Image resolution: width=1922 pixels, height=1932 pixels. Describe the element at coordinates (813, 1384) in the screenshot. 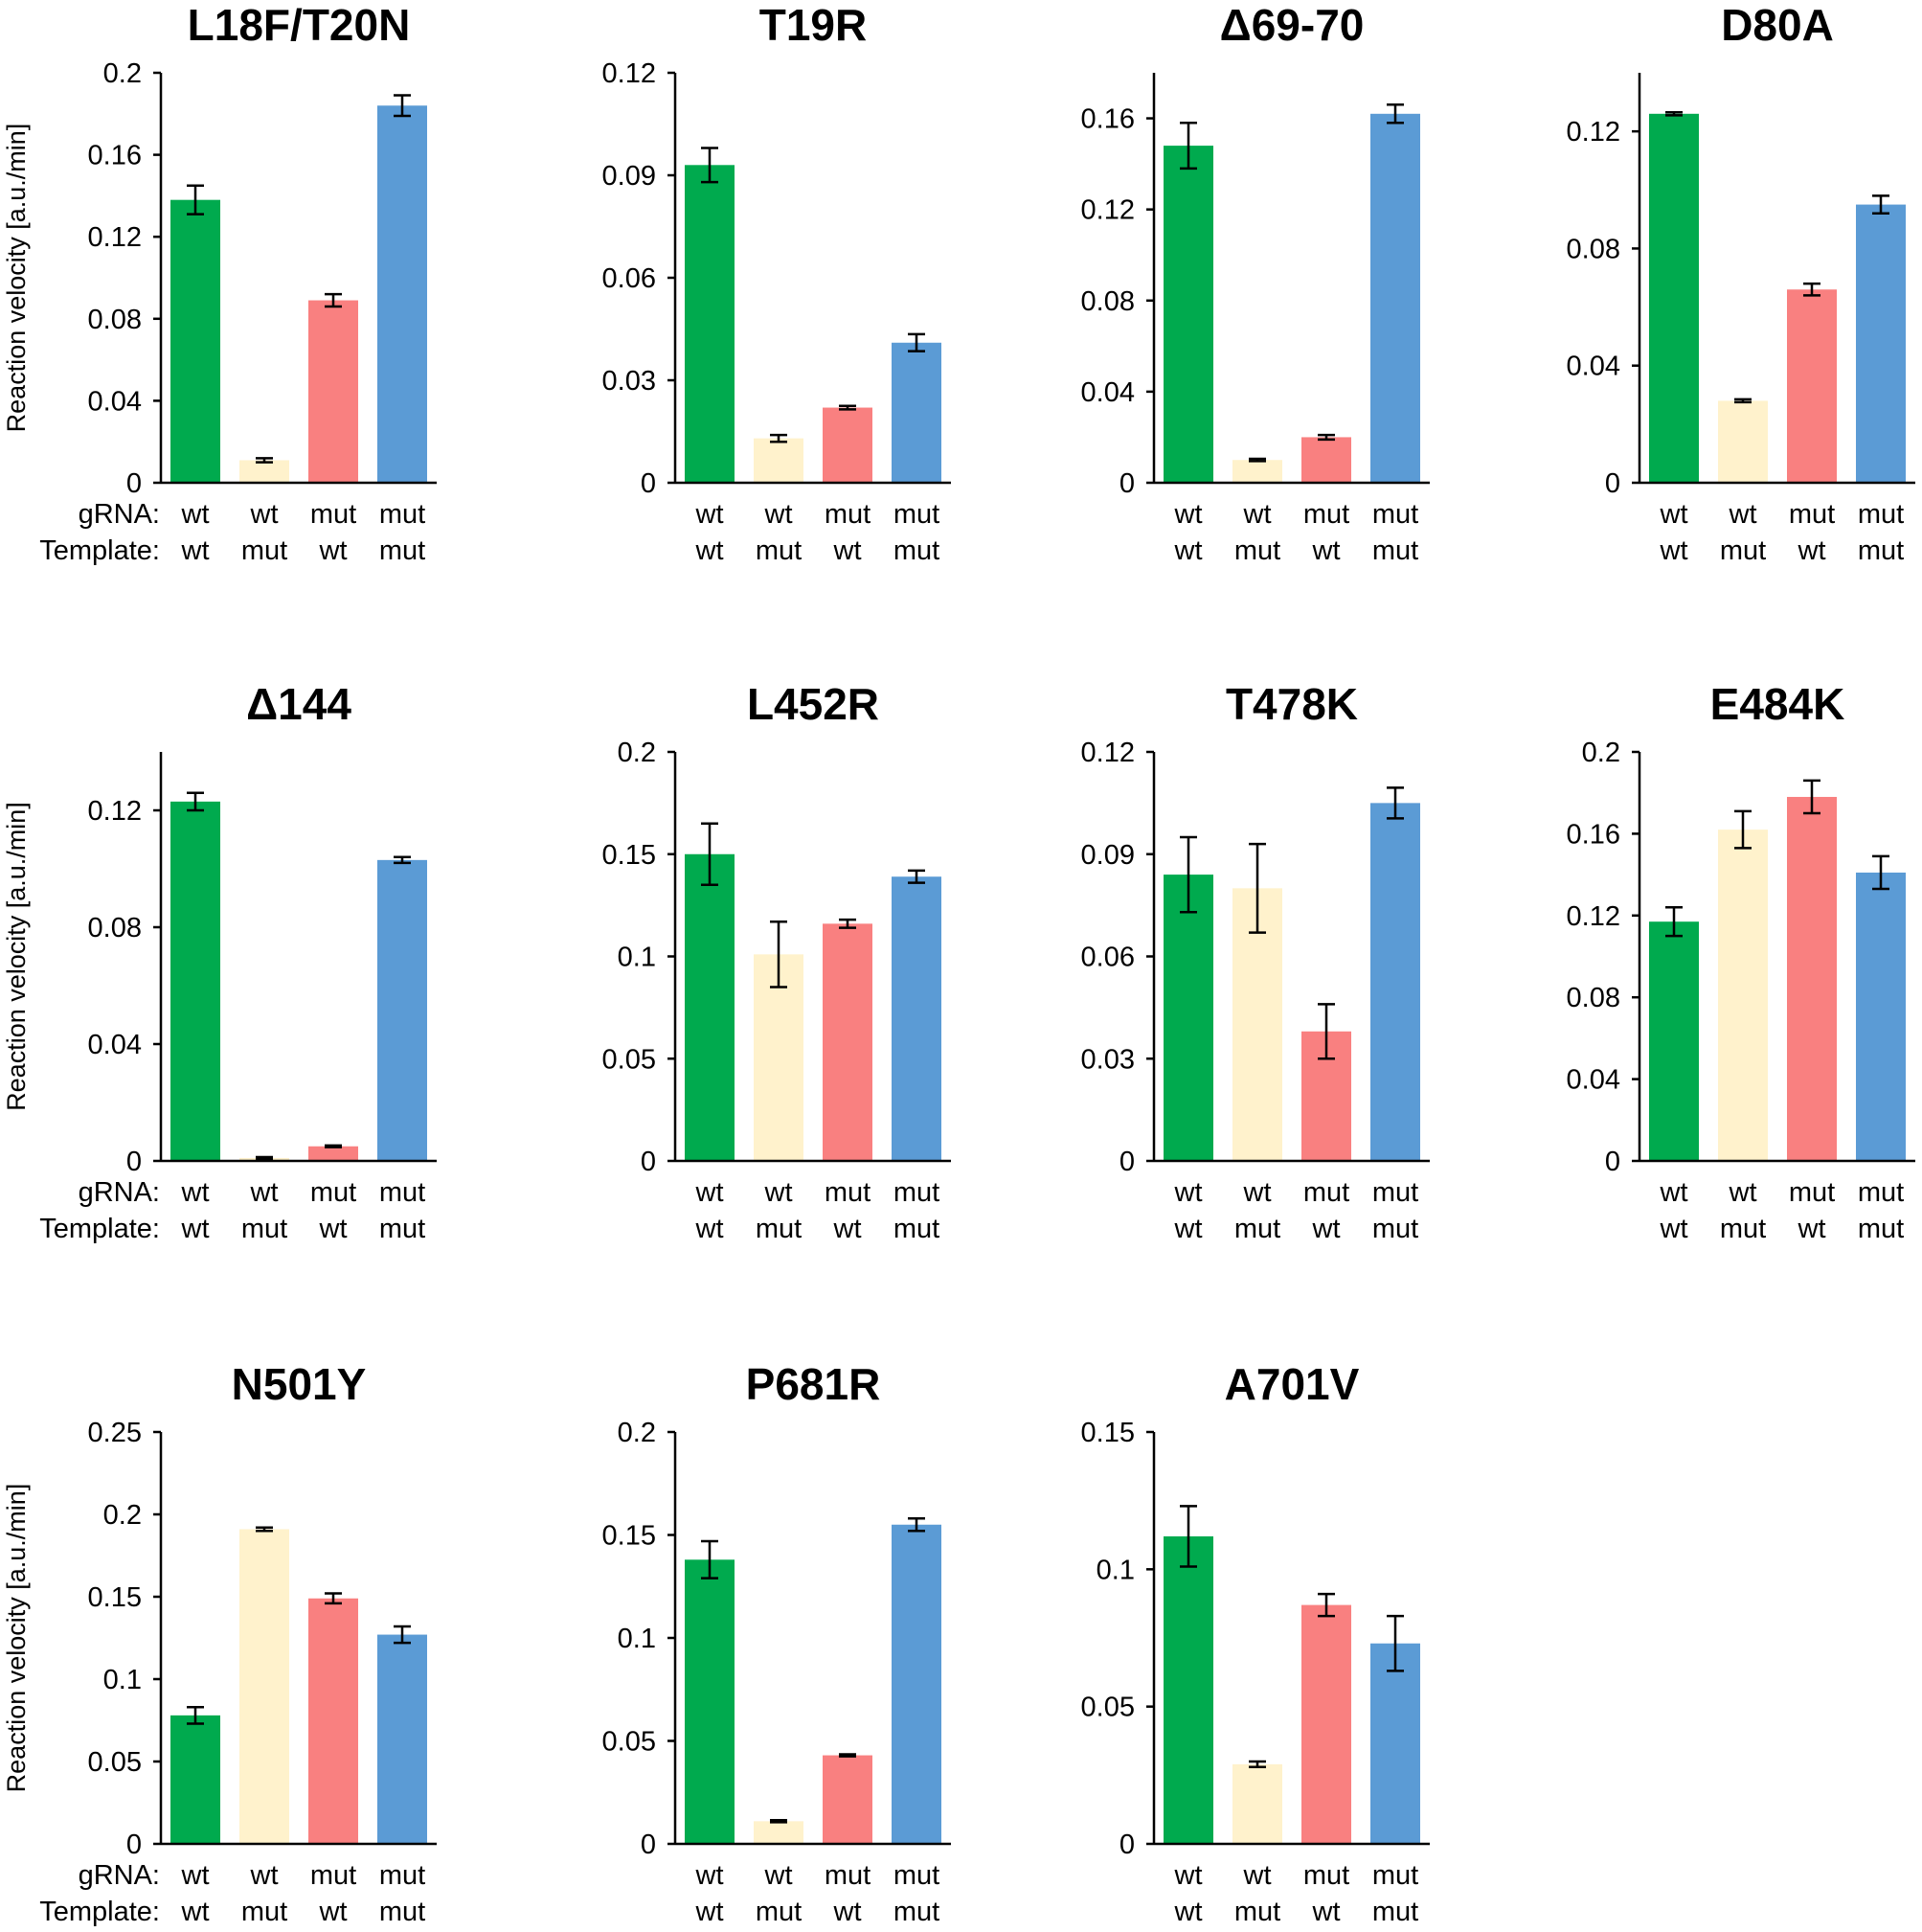

I see `chart-title: P681R` at that location.